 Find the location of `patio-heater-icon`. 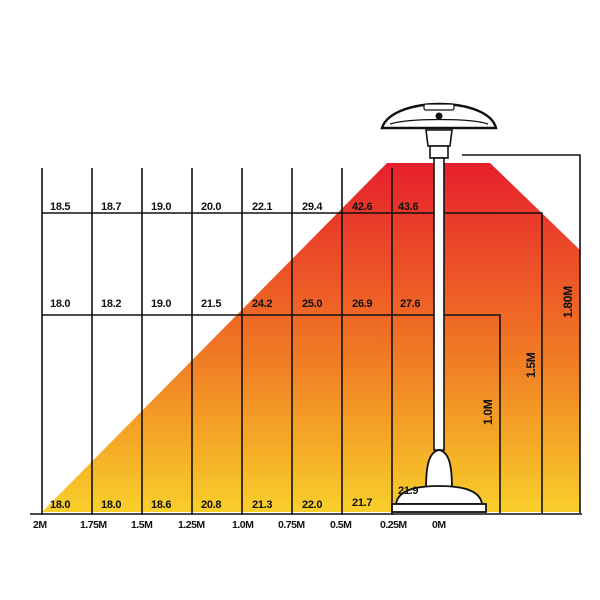

patio-heater-icon is located at coordinates (439, 307).